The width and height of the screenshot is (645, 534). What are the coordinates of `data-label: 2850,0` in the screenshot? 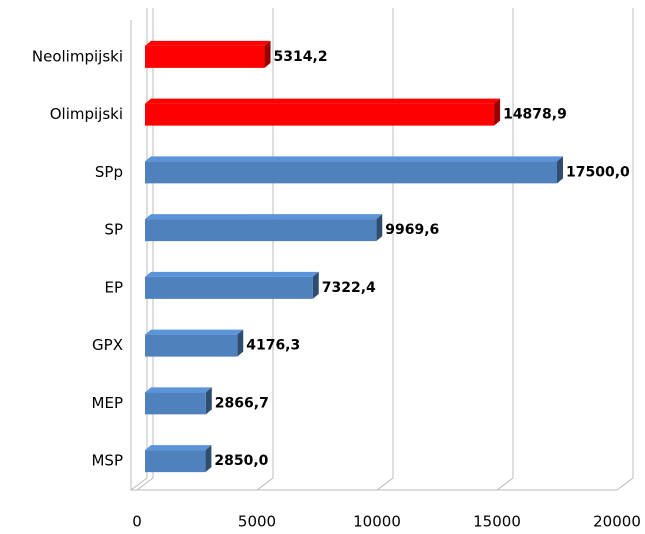 It's located at (241, 461).